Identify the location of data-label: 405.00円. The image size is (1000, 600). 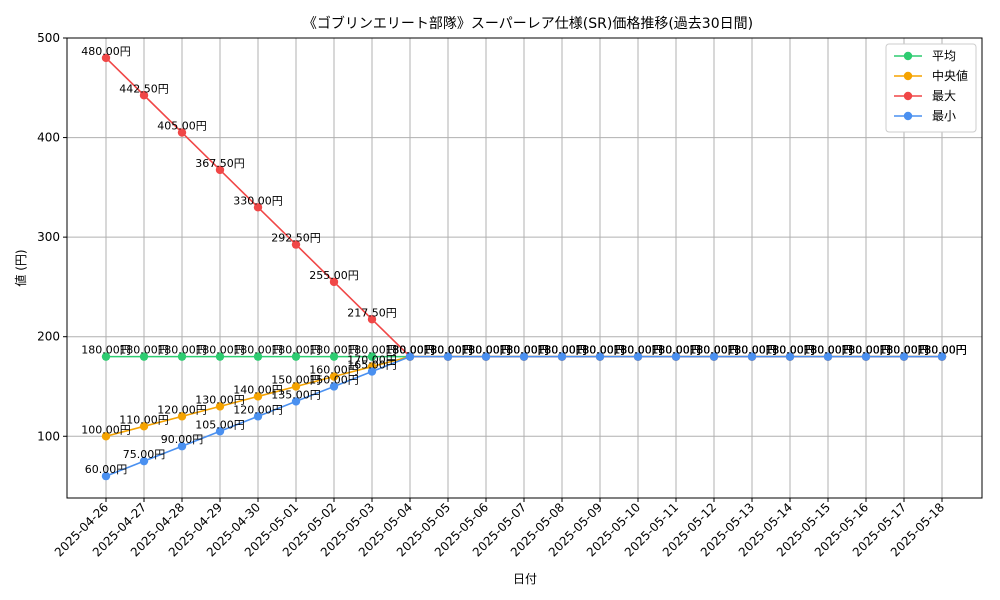
(182, 126).